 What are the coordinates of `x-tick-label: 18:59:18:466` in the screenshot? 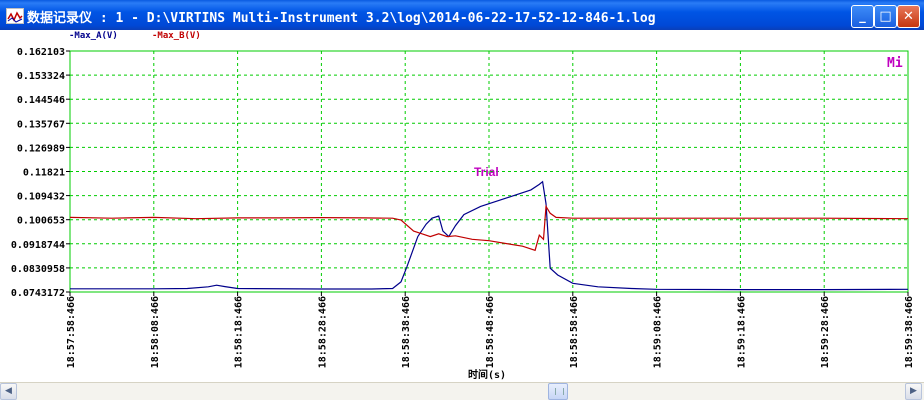 It's located at (741, 332).